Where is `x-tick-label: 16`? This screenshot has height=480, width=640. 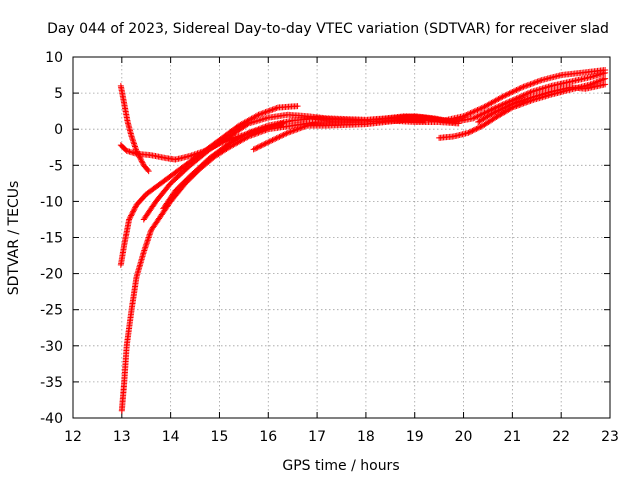 x-tick-label: 16 is located at coordinates (268, 437).